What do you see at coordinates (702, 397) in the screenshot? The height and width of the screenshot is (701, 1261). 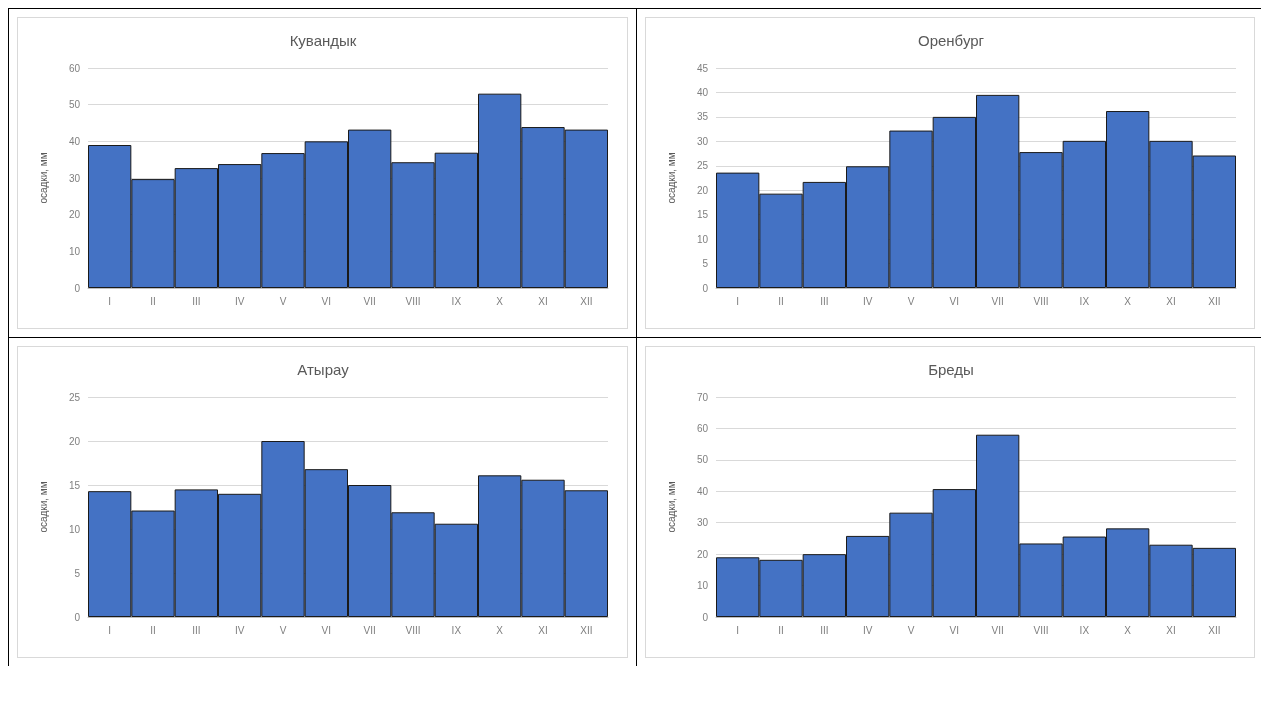 I see `y-tick-label: 70` at bounding box center [702, 397].